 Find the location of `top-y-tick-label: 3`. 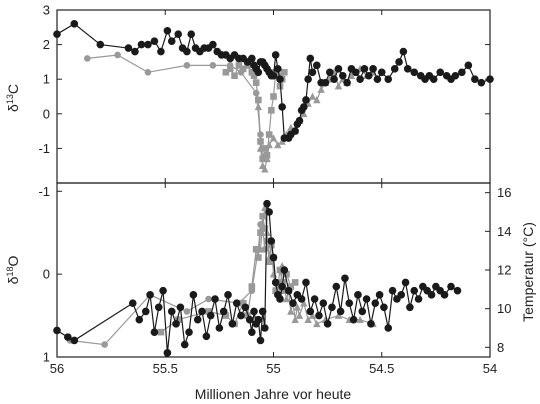

top-y-tick-label: 3 is located at coordinates (46, 10).